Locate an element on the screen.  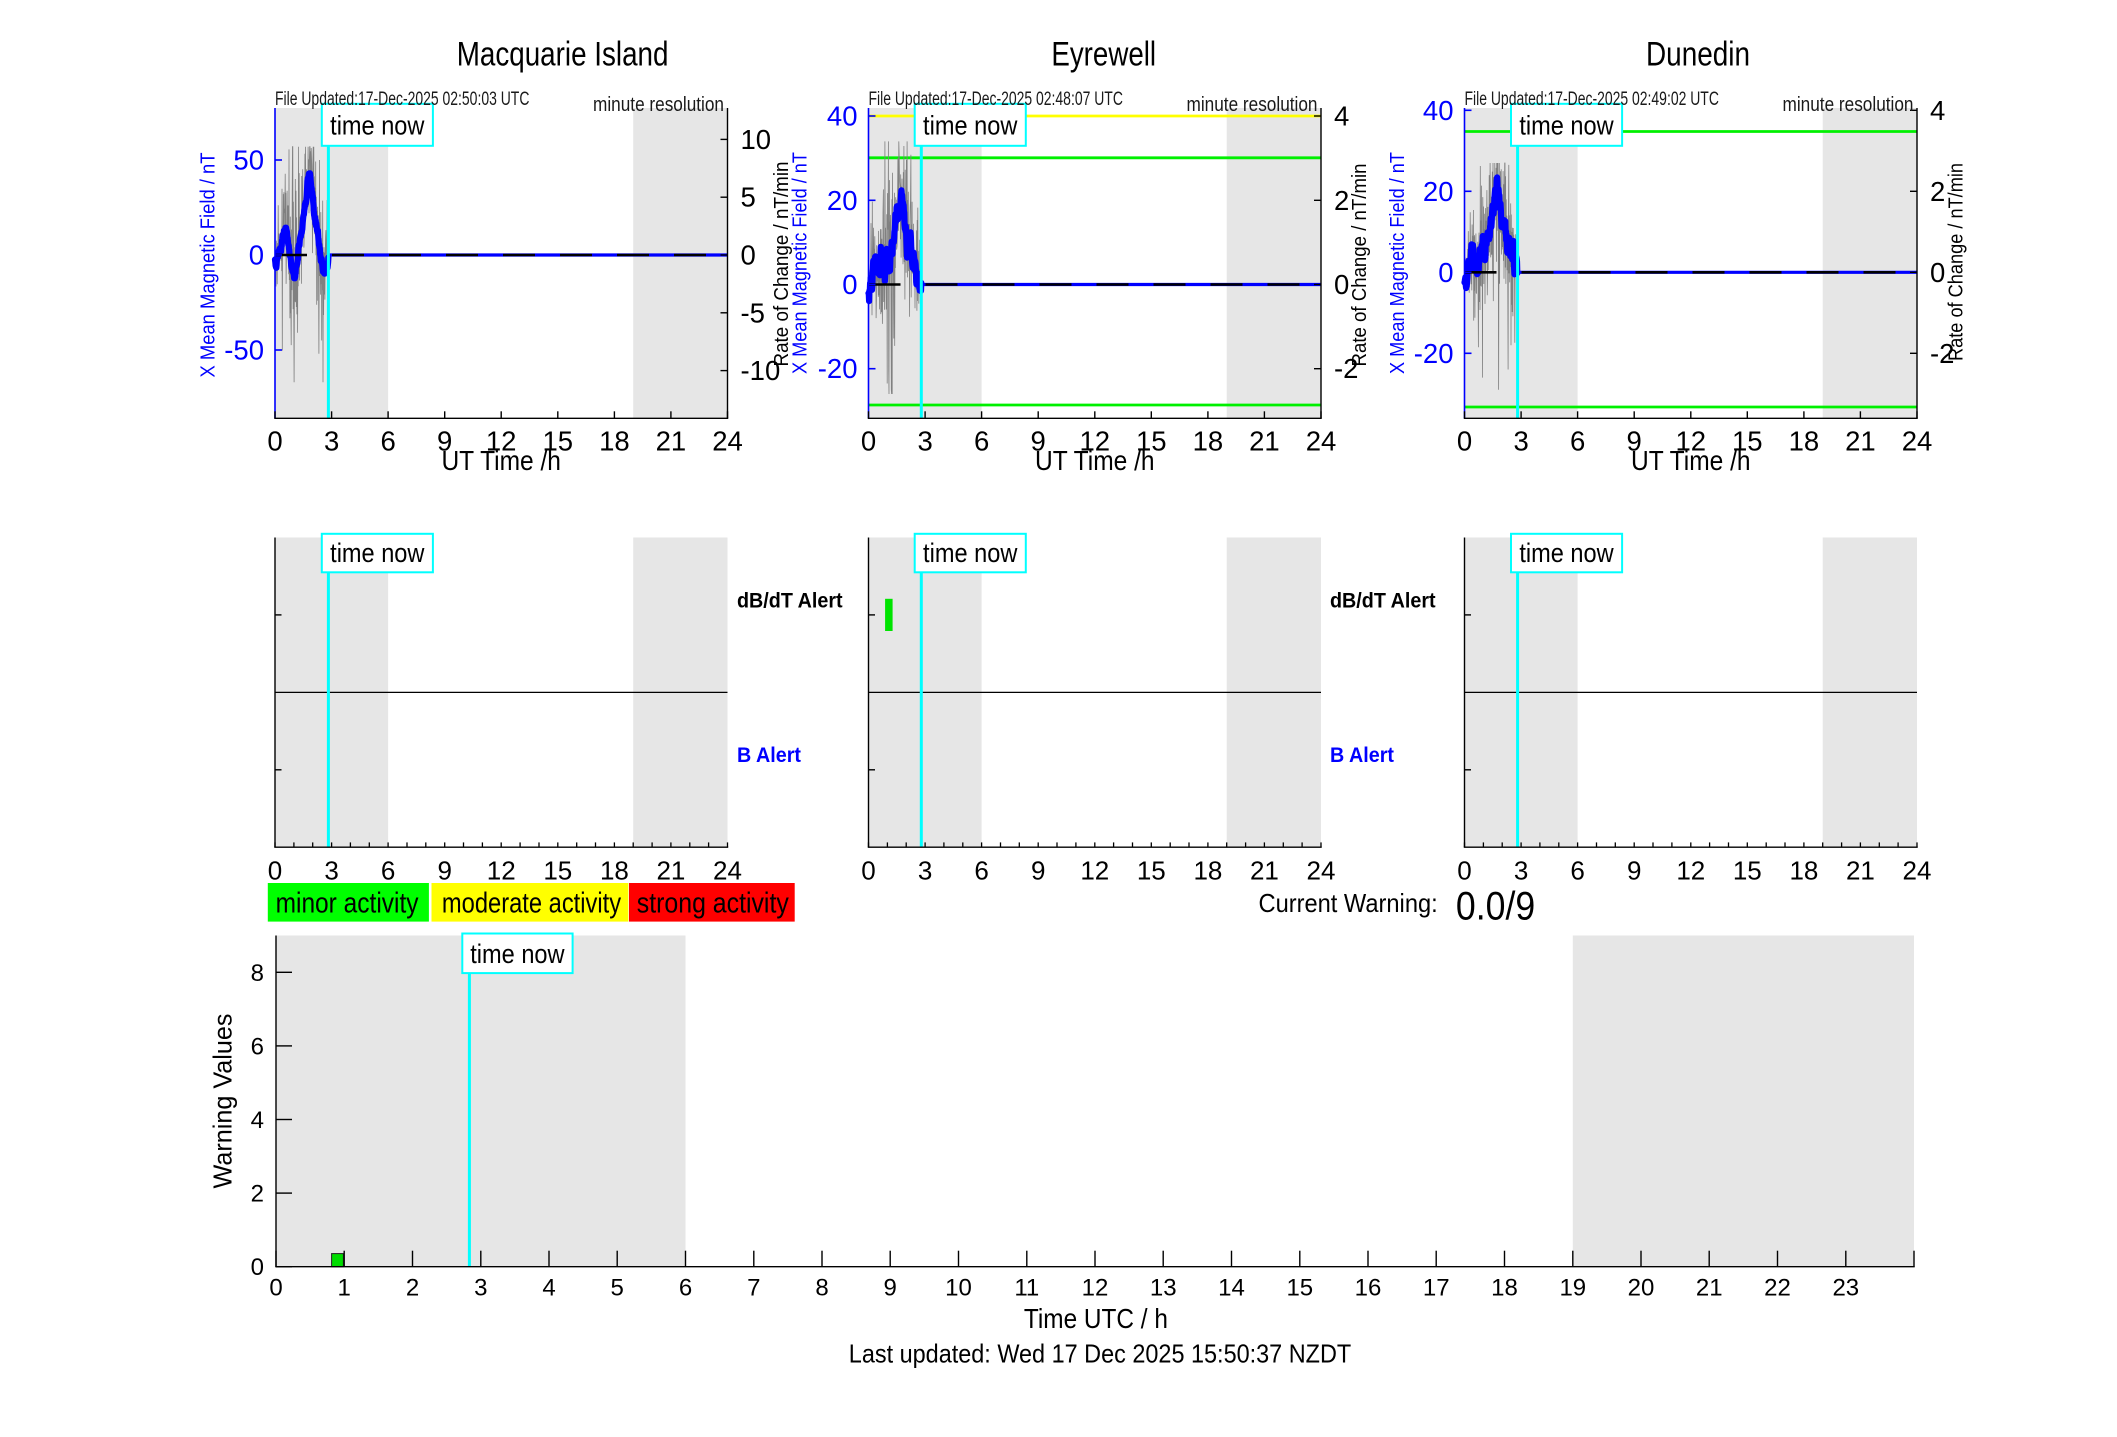
svg-text: Eyrewell is located at coordinates (1103, 55).